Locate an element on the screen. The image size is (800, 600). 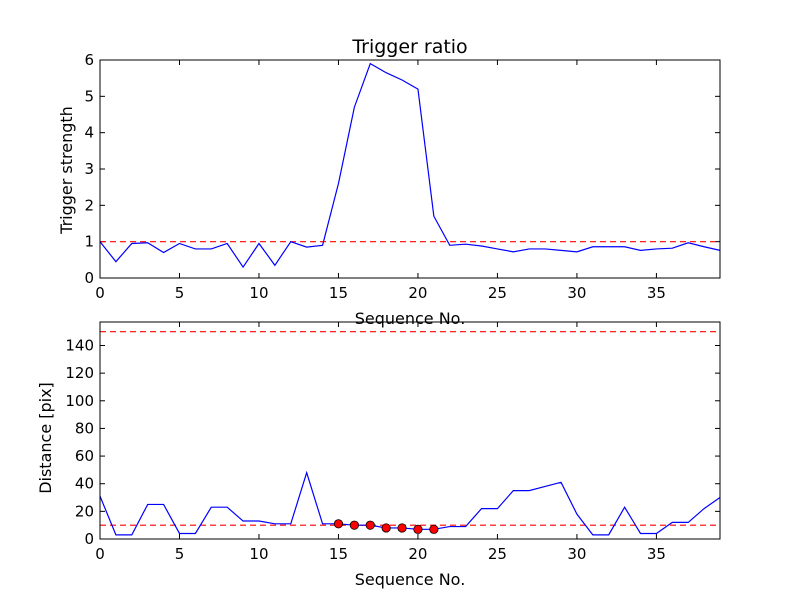
data-line is located at coordinates (410, 503).